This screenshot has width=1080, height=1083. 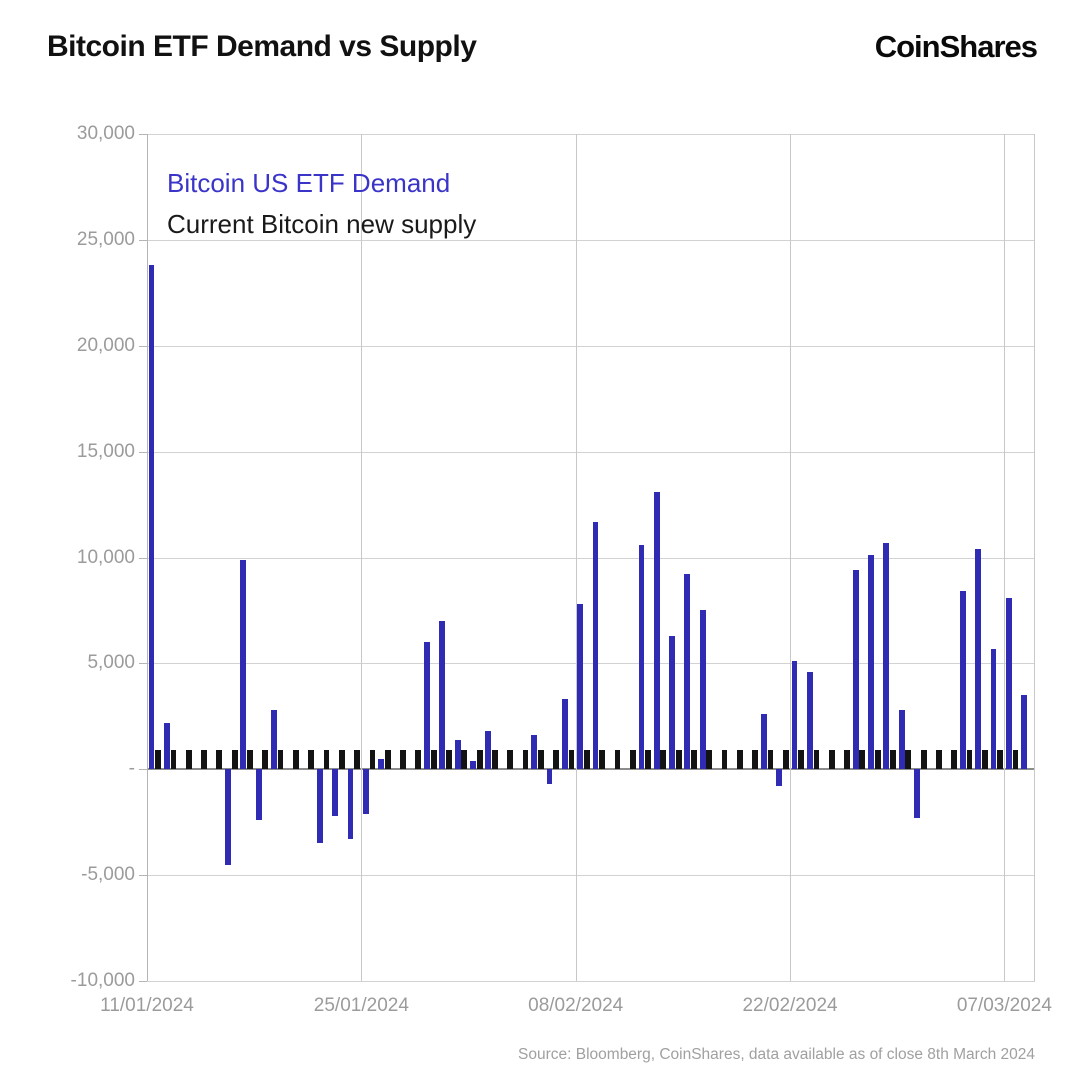 I want to click on coinshares-logo: CoinShares, so click(x=956, y=46).